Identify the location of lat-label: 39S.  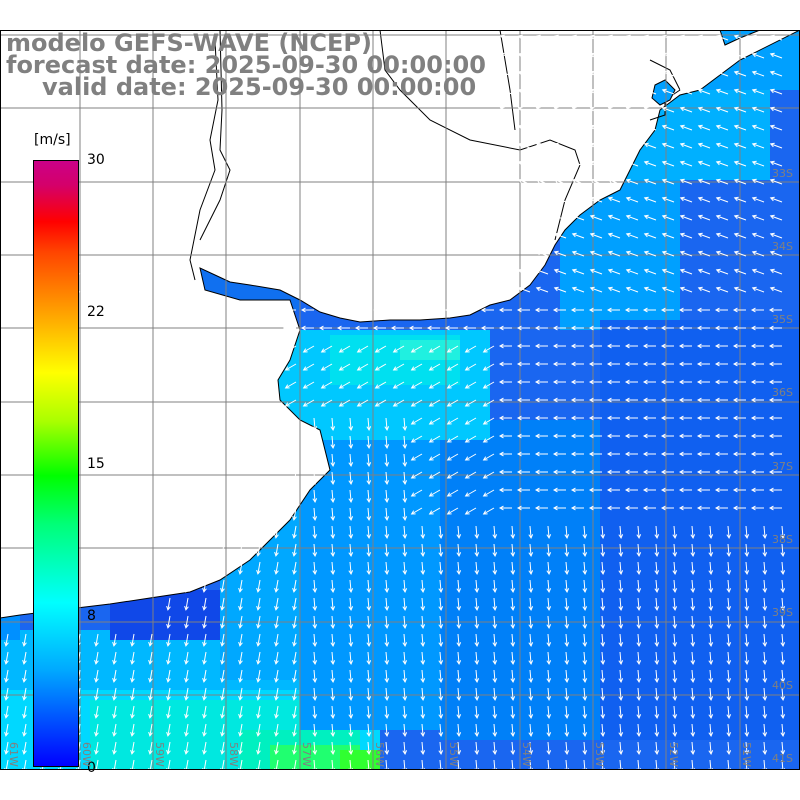
(782, 612).